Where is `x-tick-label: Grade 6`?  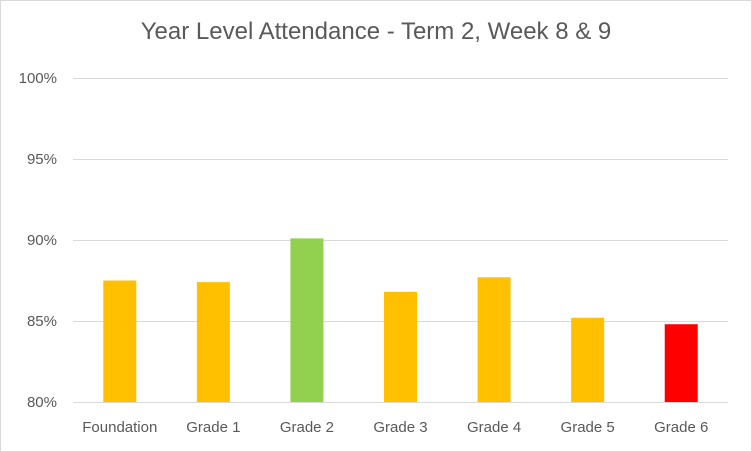
x-tick-label: Grade 6 is located at coordinates (681, 427).